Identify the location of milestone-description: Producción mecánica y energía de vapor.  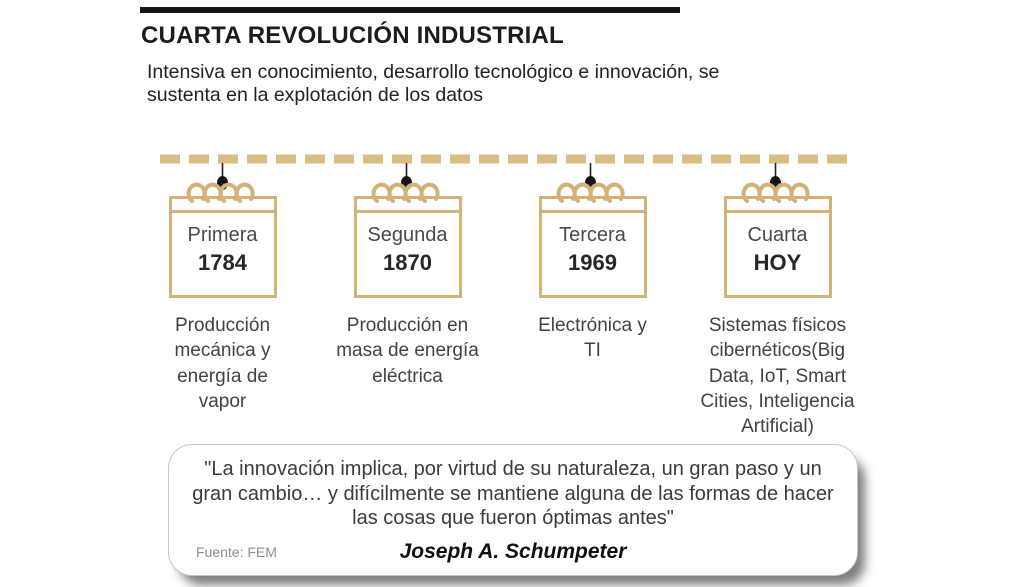
(222, 363).